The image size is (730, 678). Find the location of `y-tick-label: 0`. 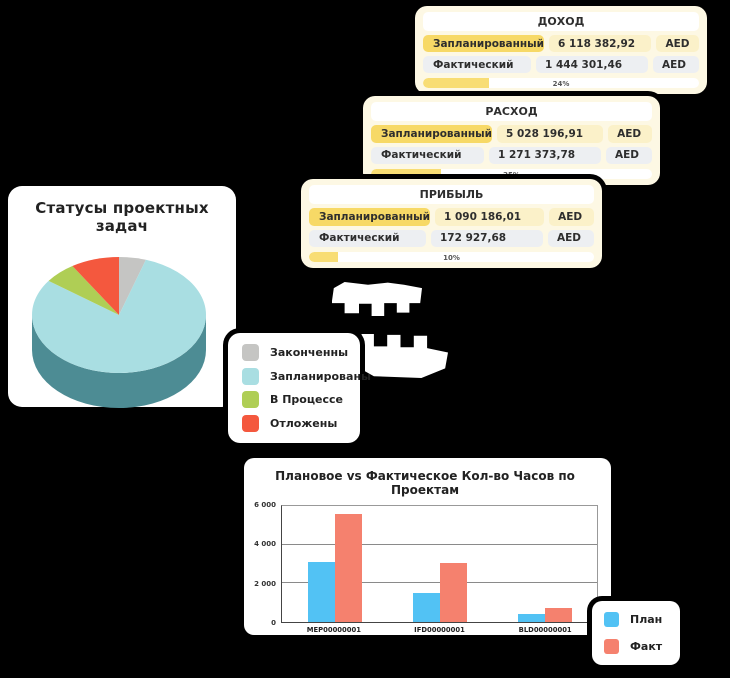

y-tick-label: 0 is located at coordinates (273, 623).